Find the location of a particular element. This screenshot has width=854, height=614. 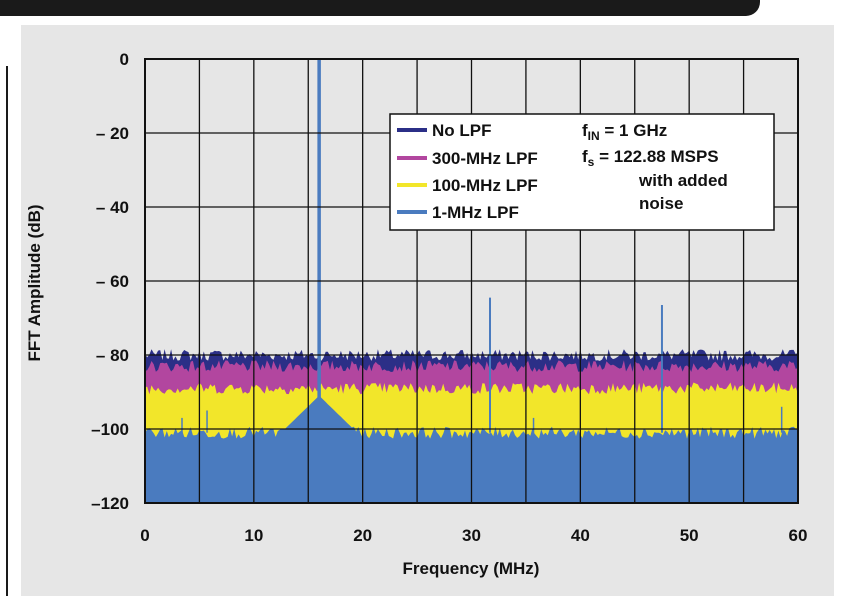

fs-base: f is located at coordinates (585, 156).